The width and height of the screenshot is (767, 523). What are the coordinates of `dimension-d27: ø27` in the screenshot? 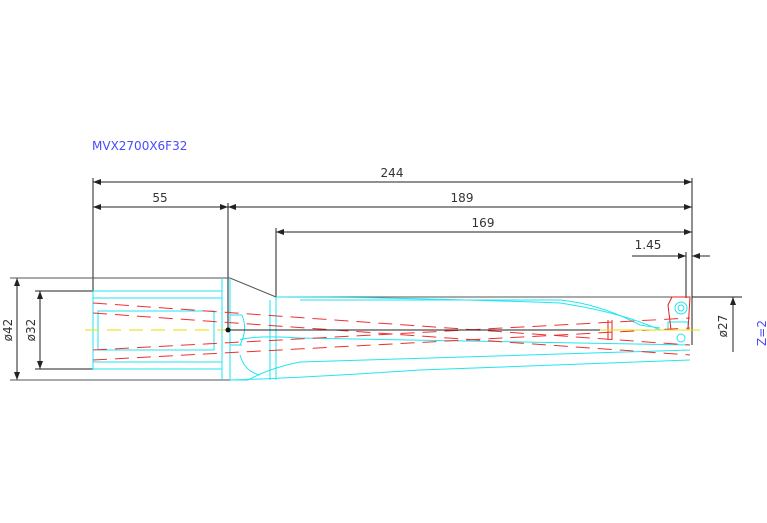 It's located at (726, 324).